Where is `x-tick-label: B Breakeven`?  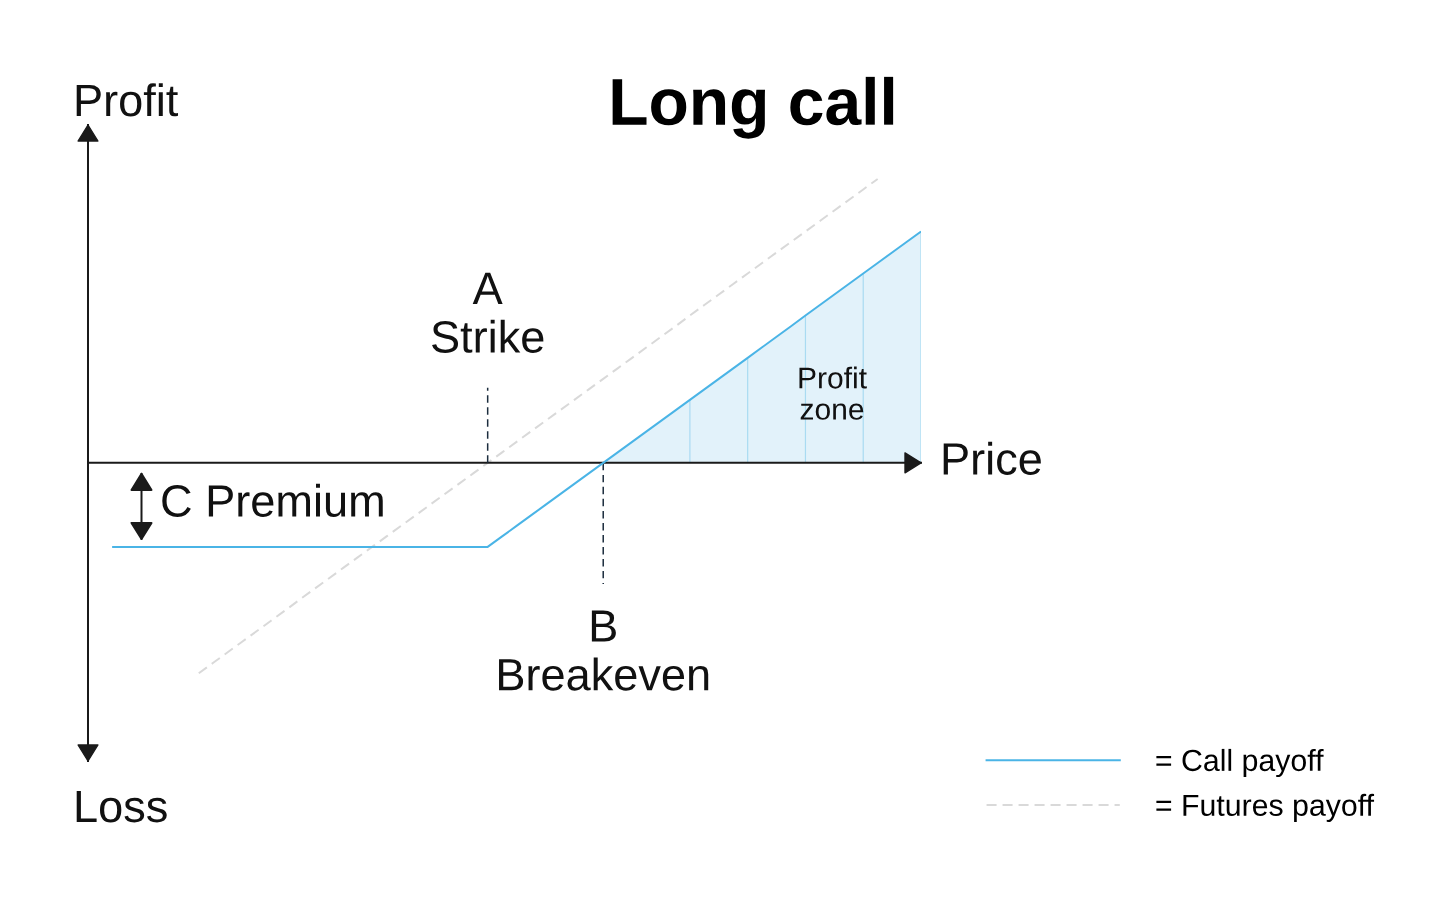 x-tick-label: B Breakeven is located at coordinates (604, 650).